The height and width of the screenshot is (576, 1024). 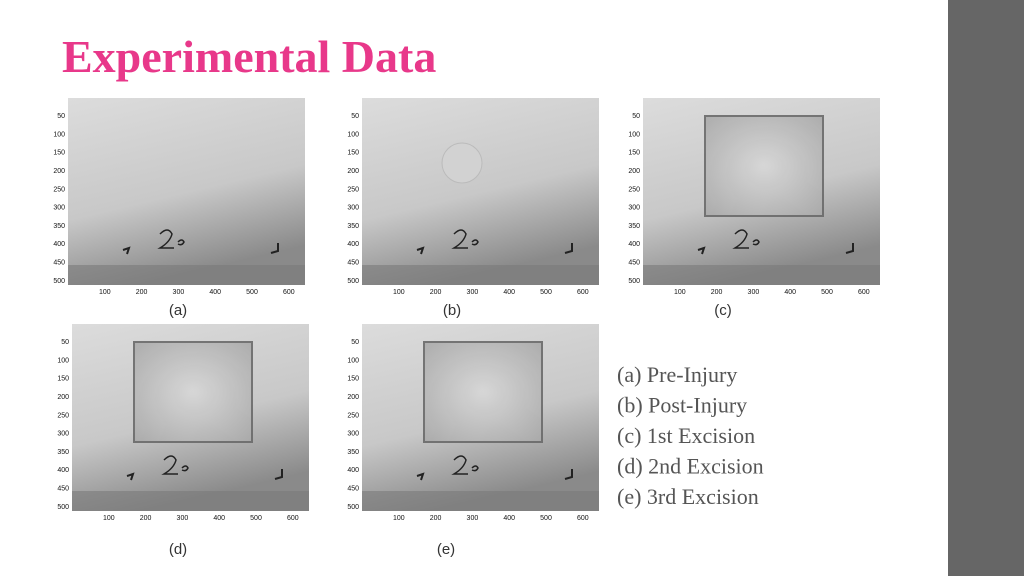 I want to click on legend-item: (e) 3rd Excision, so click(x=688, y=496).